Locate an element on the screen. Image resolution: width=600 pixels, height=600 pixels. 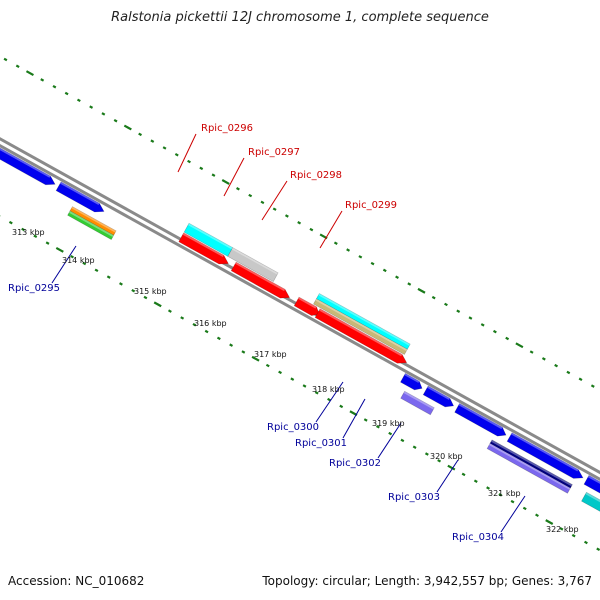
gene-label: Rpic_0300 is located at coordinates (293, 427).